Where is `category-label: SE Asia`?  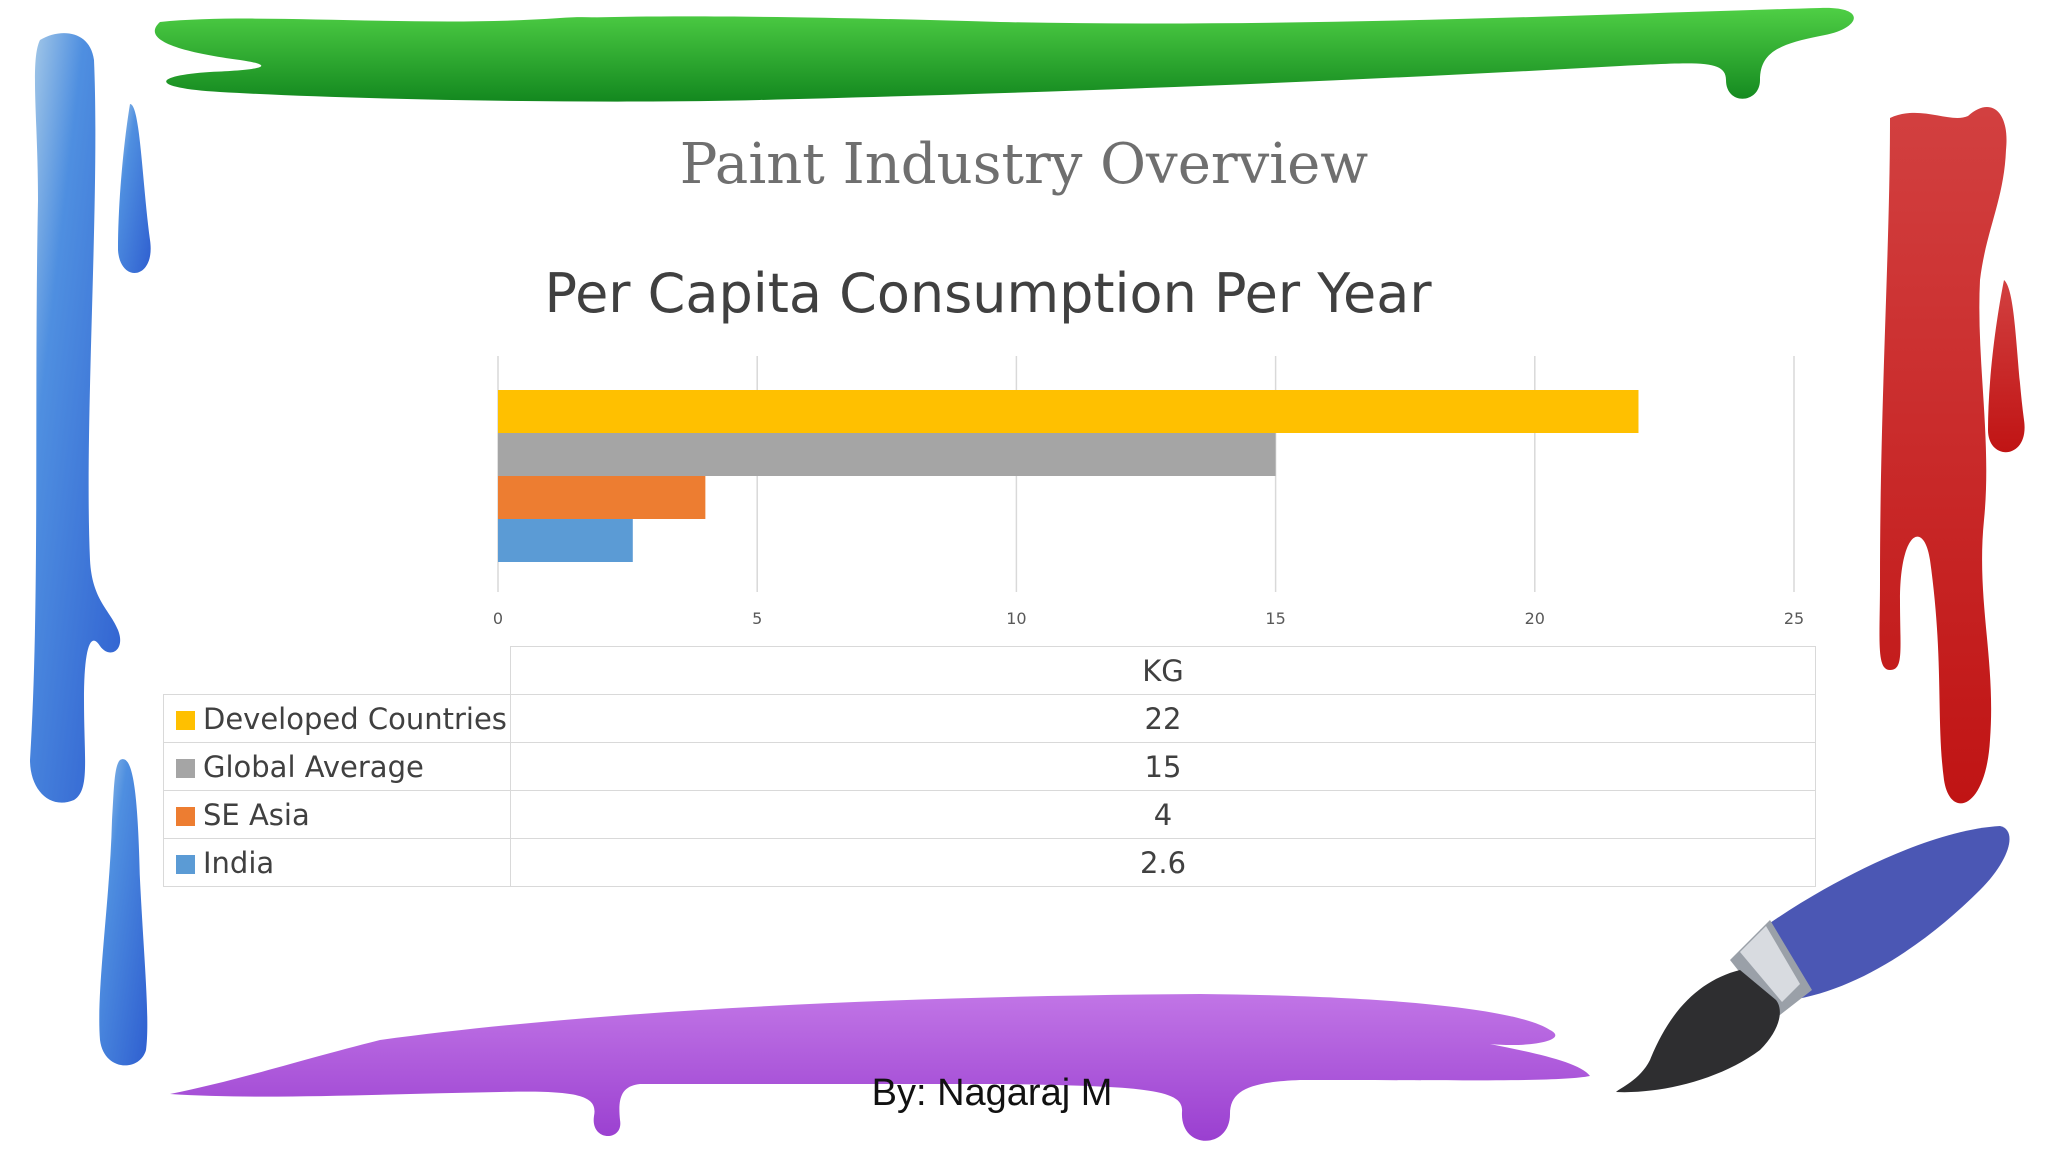
category-label: SE Asia is located at coordinates (256, 814).